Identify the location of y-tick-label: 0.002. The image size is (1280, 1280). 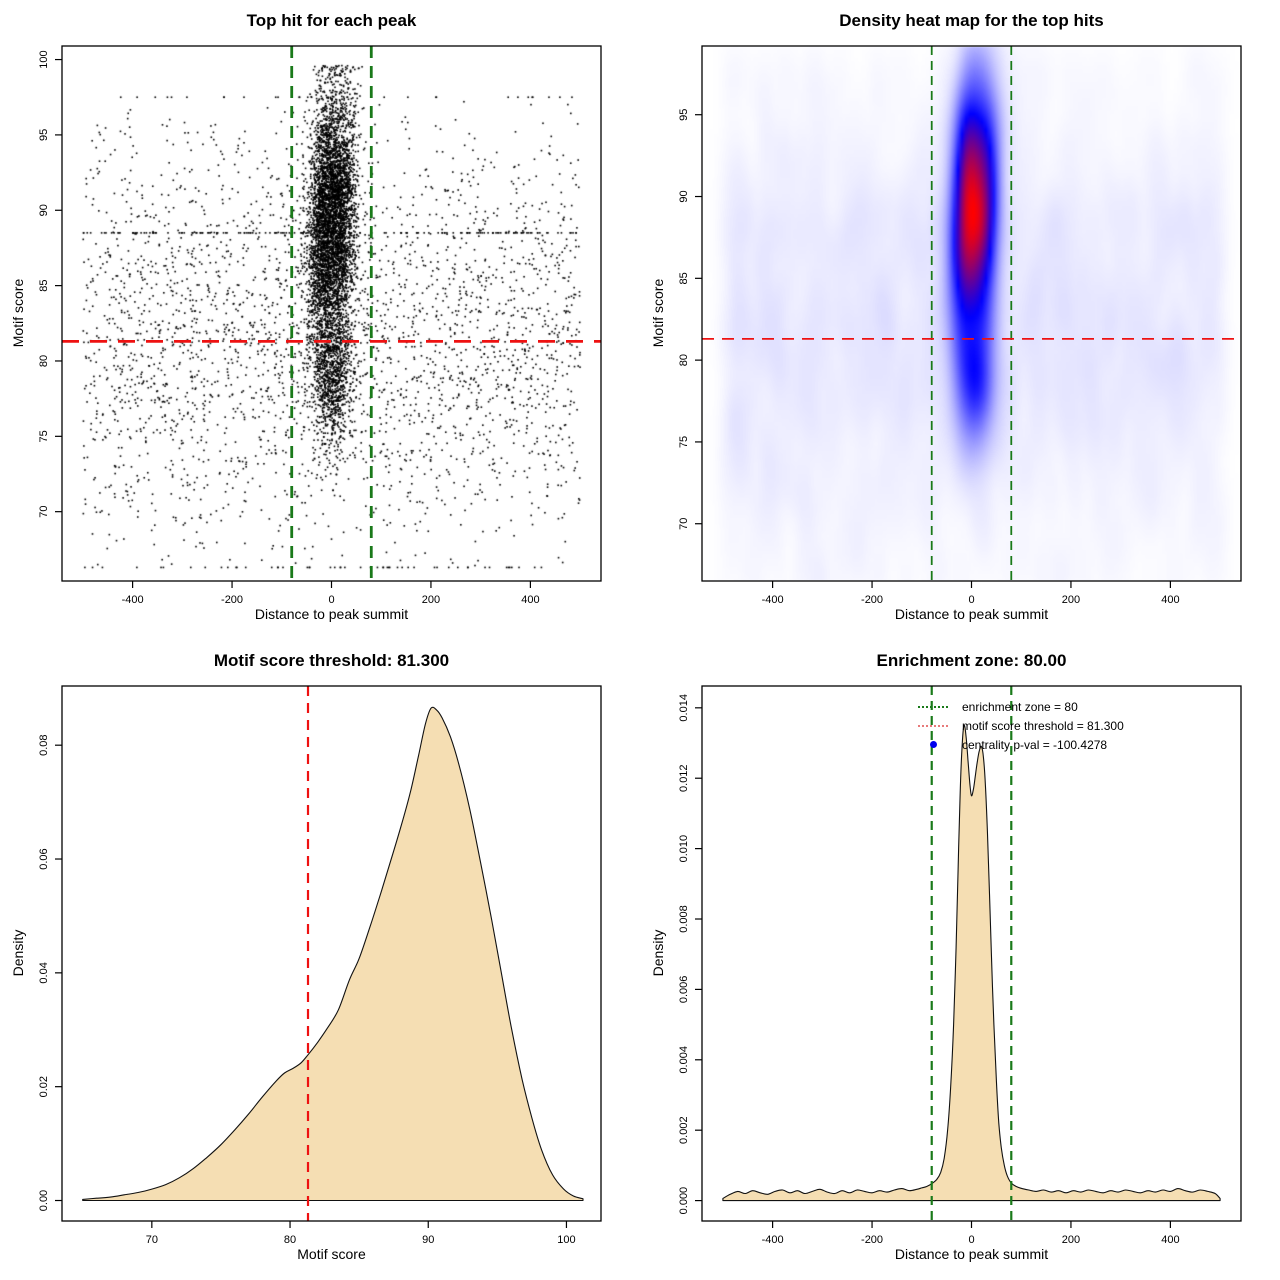
(684, 1130).